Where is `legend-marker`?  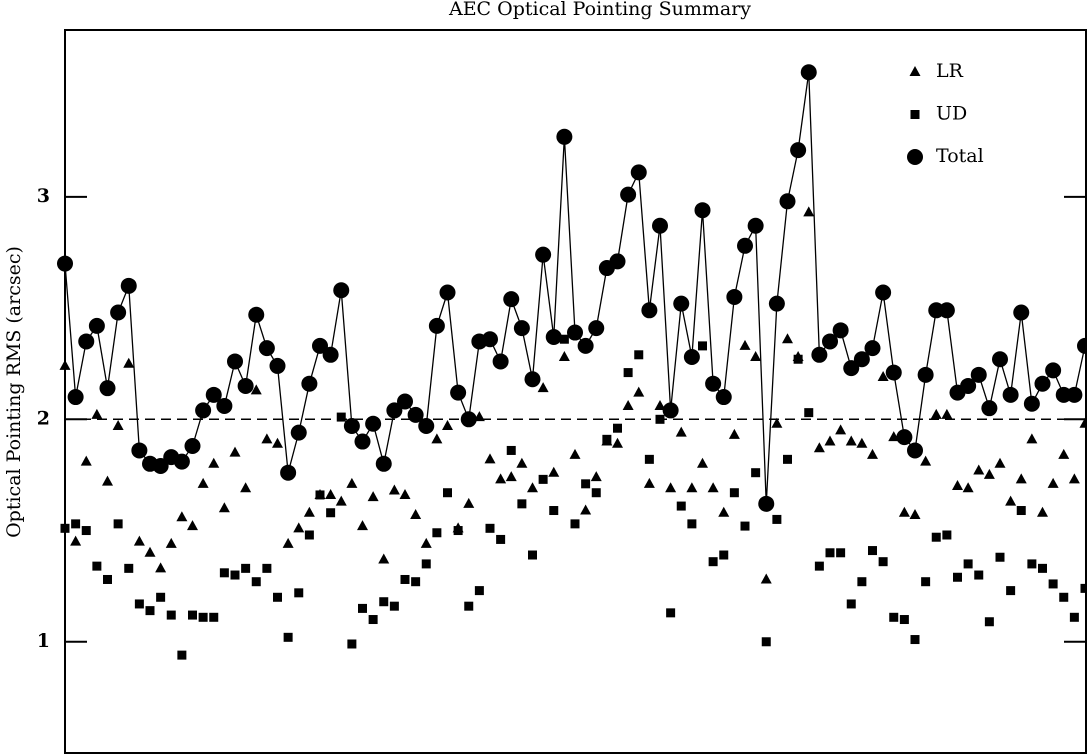
legend-marker is located at coordinates (915, 114).